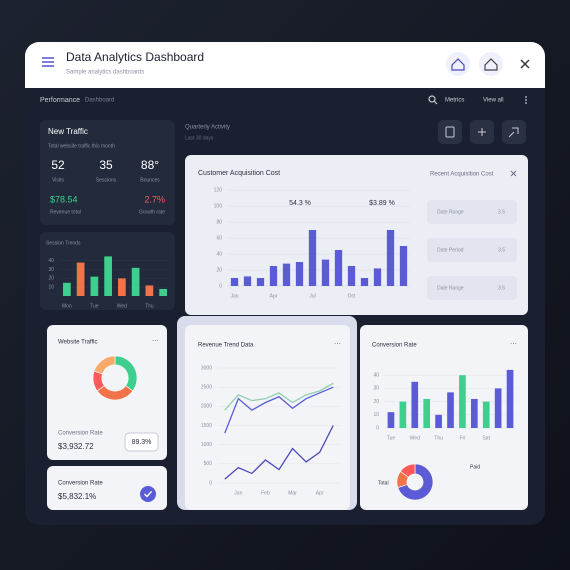 The width and height of the screenshot is (570, 570). I want to click on view-all-link: View all, so click(493, 101).